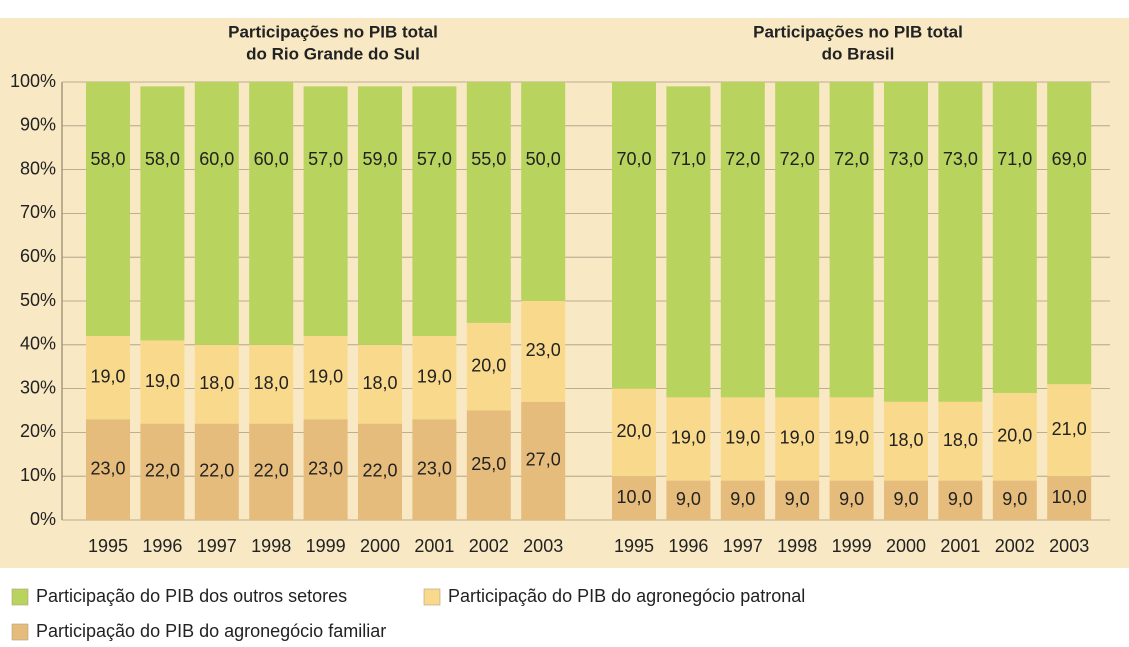 This screenshot has height=647, width=1129. What do you see at coordinates (38, 212) in the screenshot?
I see `y-tick-label: 70%` at bounding box center [38, 212].